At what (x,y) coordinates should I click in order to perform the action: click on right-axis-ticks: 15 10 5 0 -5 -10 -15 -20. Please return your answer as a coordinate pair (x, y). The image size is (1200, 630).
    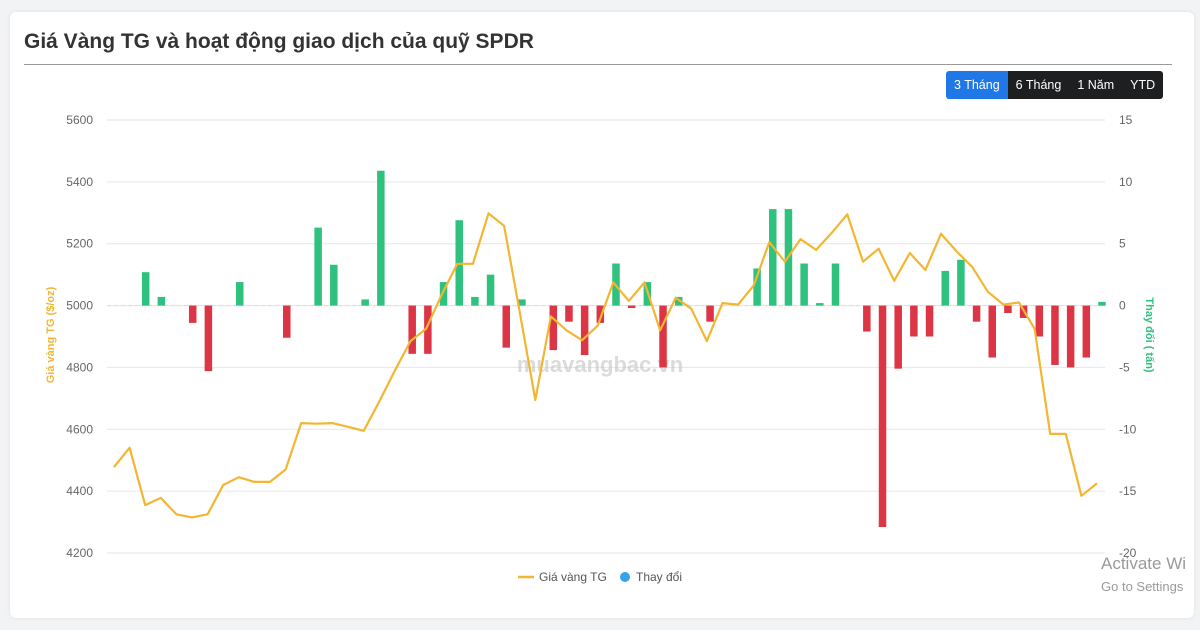
    Looking at the image, I should click on (1128, 336).